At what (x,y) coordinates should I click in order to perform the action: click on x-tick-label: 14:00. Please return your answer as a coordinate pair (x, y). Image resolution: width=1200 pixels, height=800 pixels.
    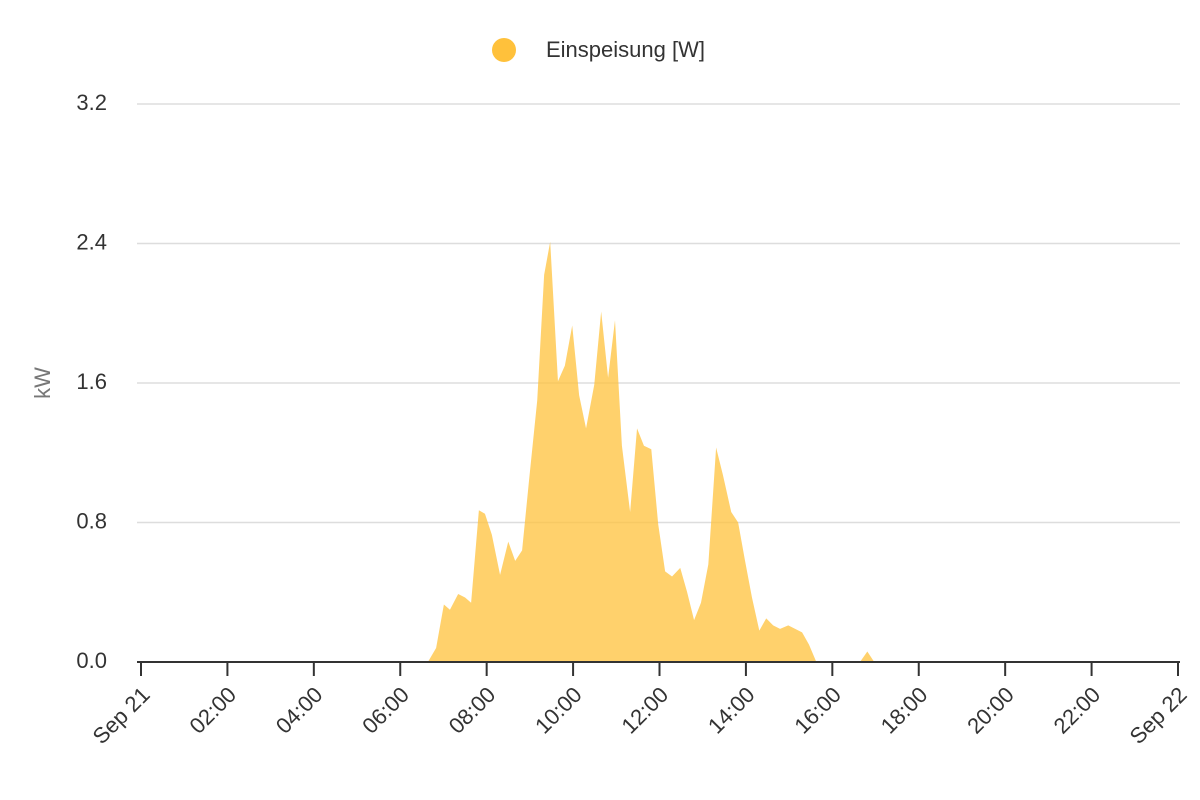
    Looking at the image, I should click on (731, 710).